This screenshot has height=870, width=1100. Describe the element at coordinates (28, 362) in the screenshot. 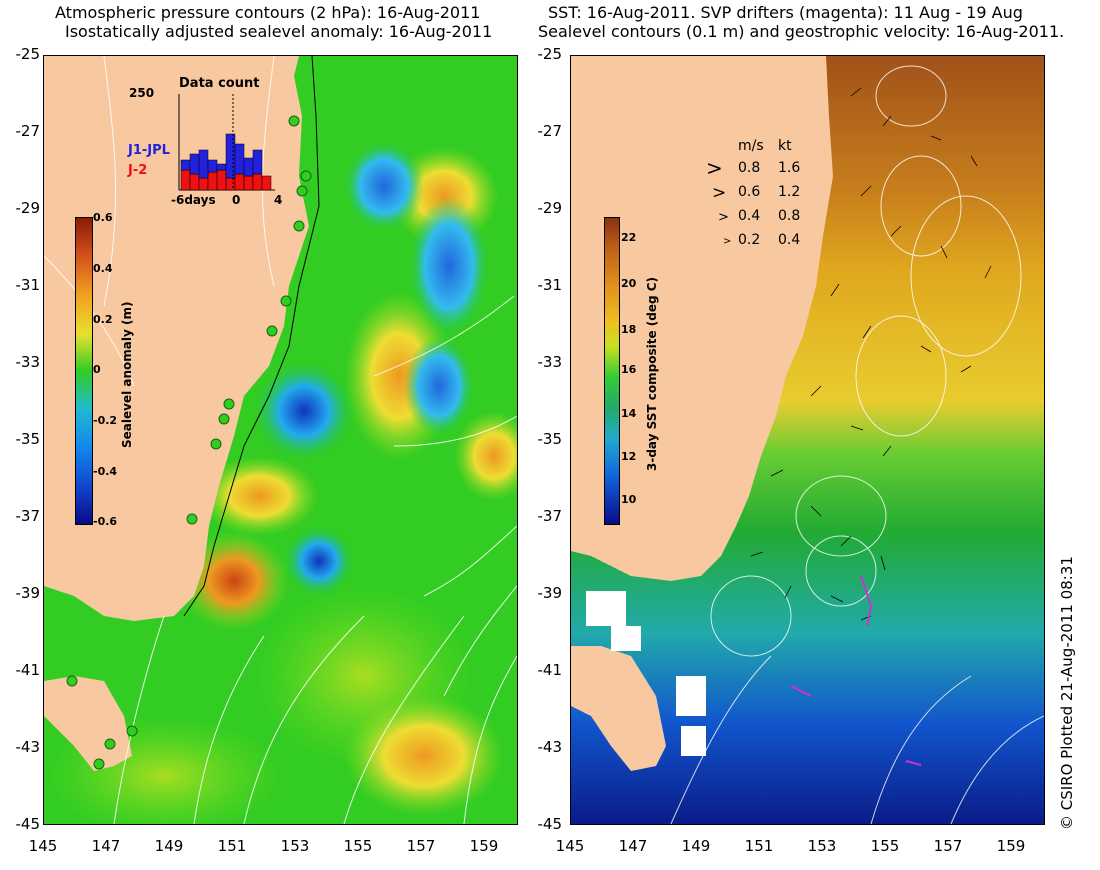

I see `left-y-tick: -33` at that location.